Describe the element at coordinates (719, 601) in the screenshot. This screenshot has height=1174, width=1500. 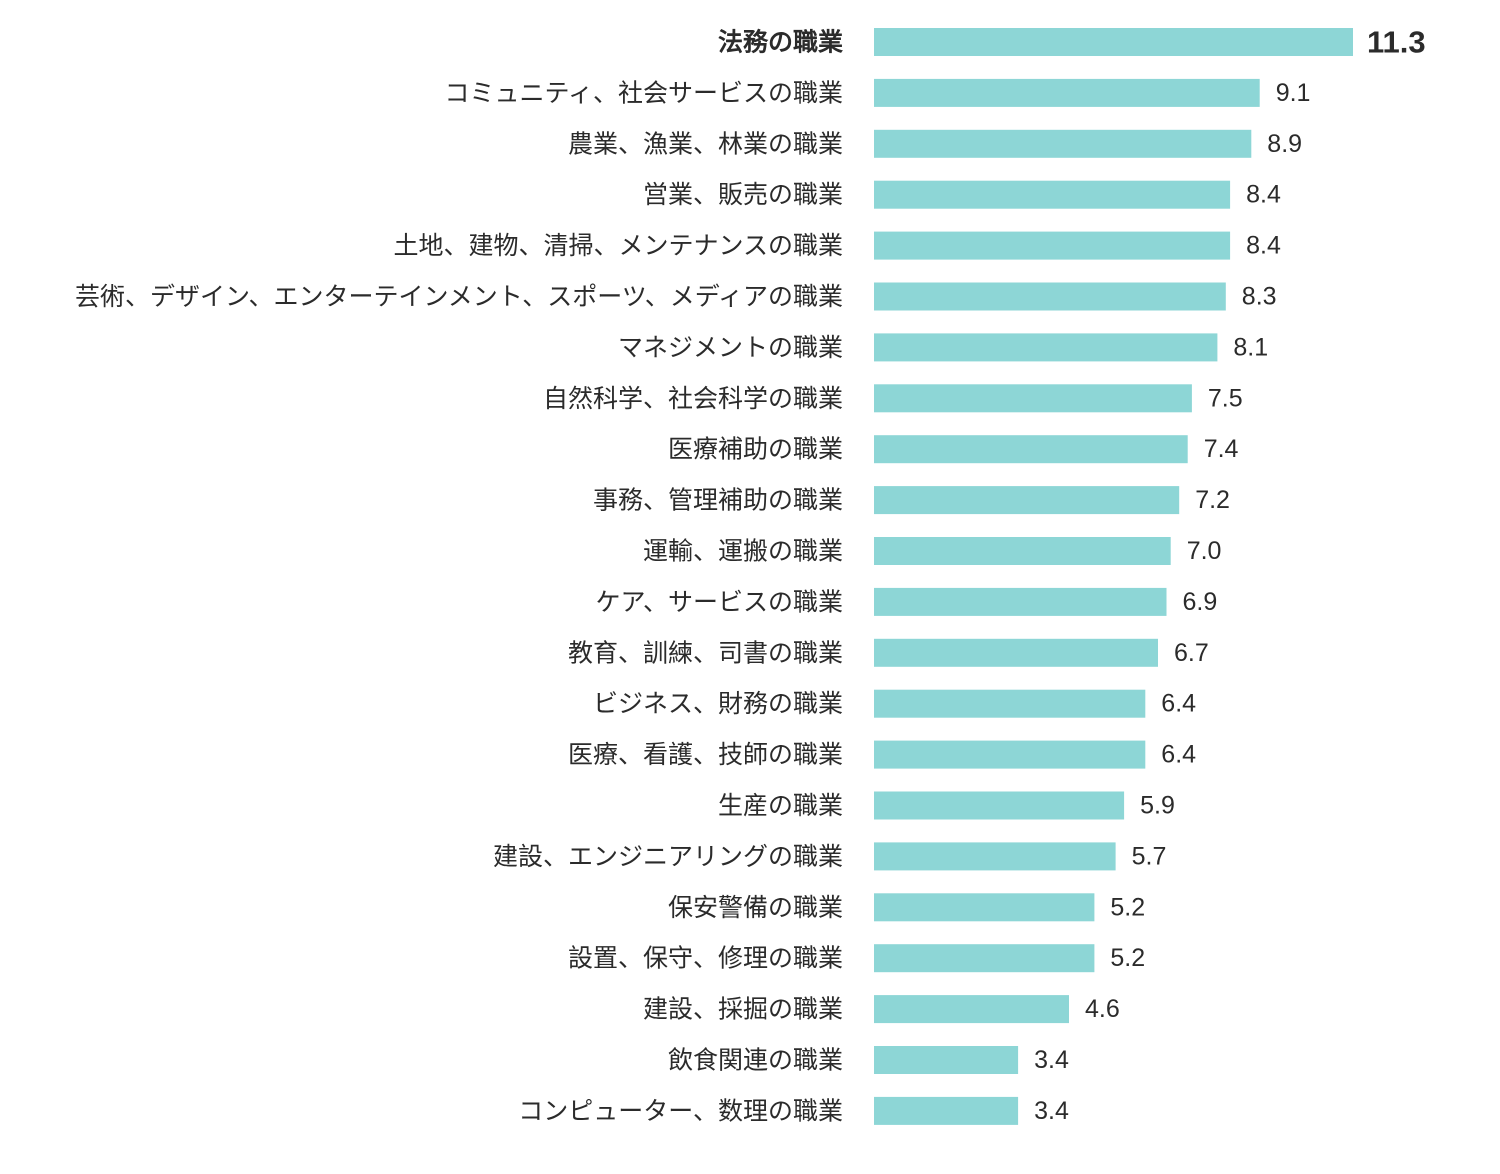
I see `category-label: ケア、サービスの職業` at that location.